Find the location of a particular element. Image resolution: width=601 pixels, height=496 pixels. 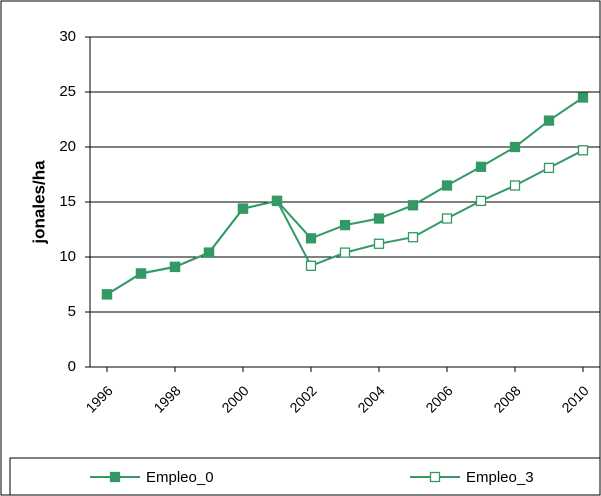

y-tick-label: 25 is located at coordinates (67, 91).